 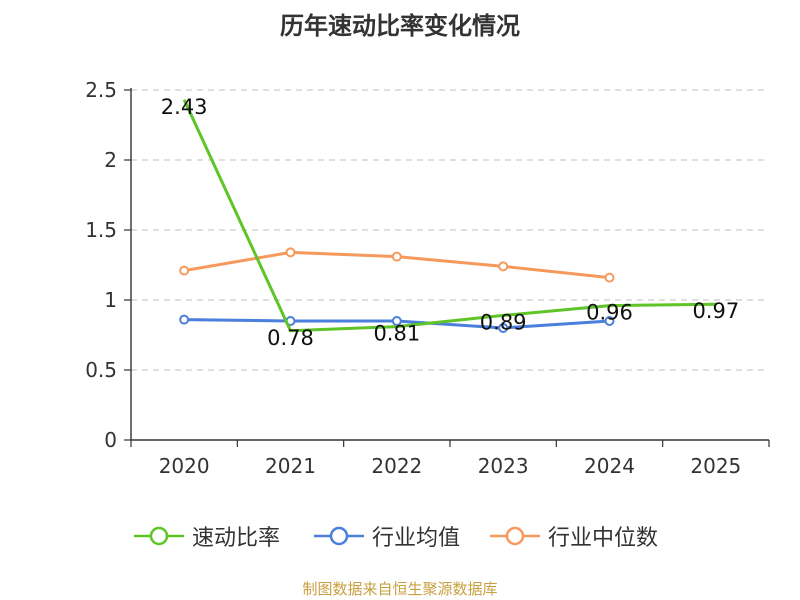 I want to click on data-label: 0.96, so click(x=609, y=313).